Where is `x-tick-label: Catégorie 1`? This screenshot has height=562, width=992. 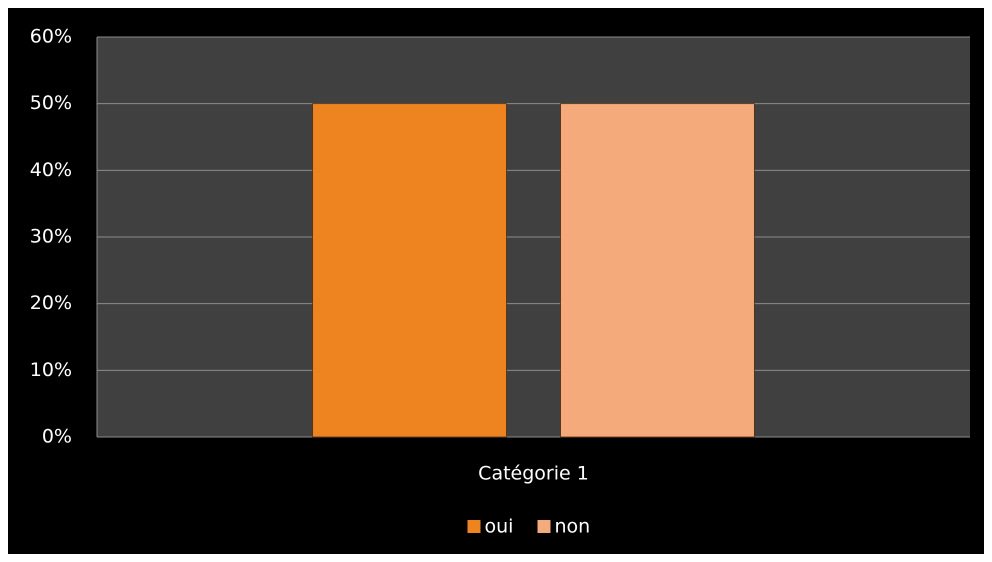
x-tick-label: Catégorie 1 is located at coordinates (533, 474).